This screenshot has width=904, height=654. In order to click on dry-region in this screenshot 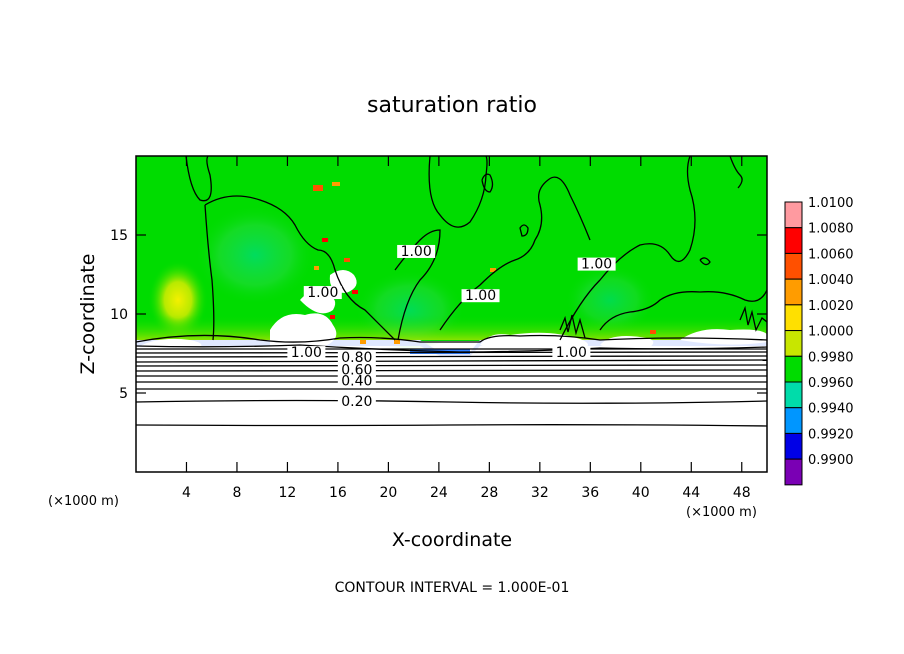, I will do `click(451, 406)`.